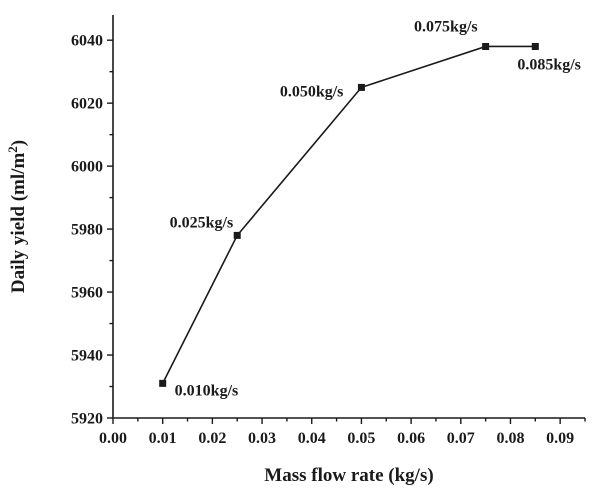  I want to click on x-tick-label: 0.07, so click(461, 438).